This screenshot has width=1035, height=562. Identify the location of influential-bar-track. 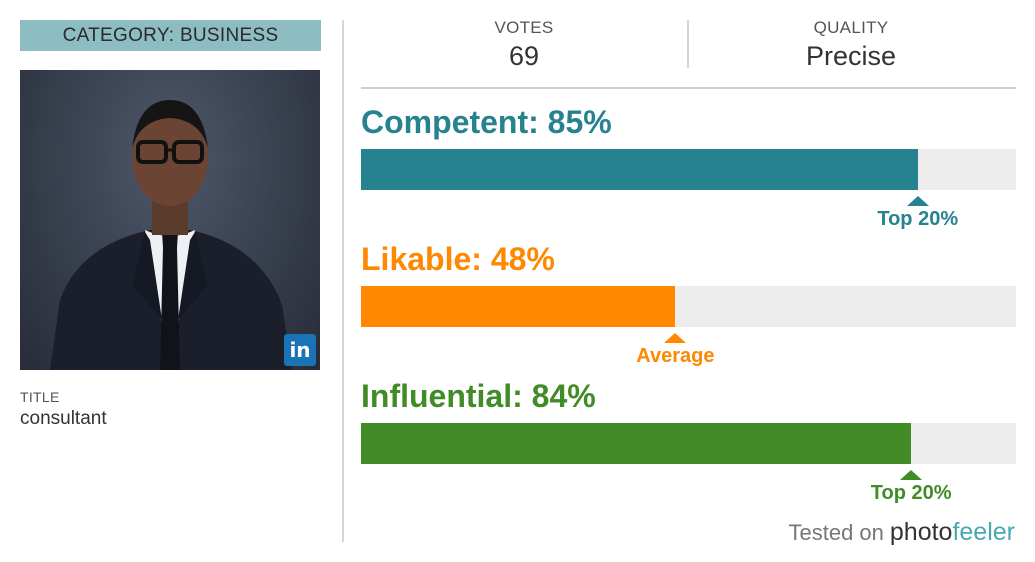
(688, 443).